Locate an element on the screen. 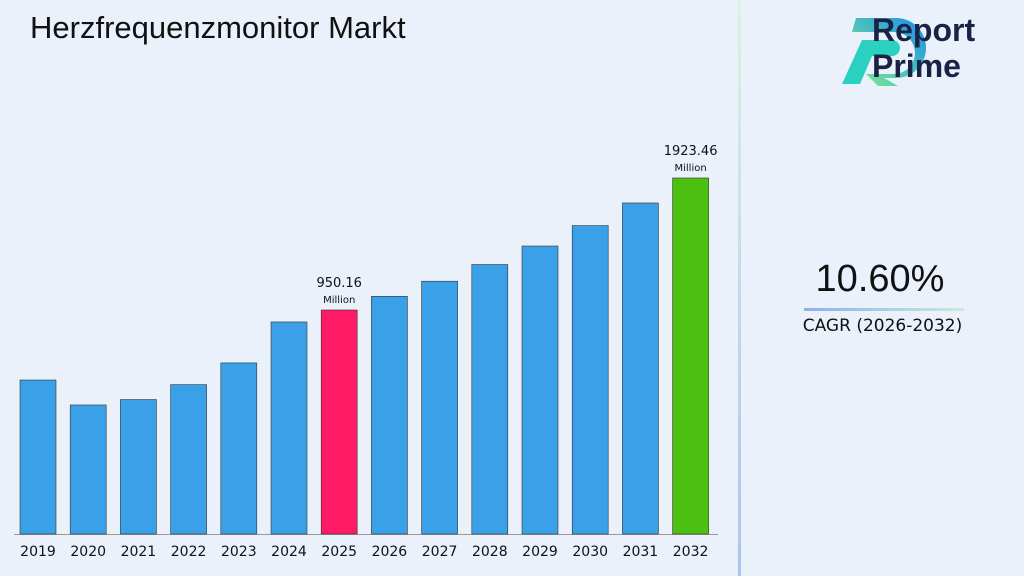  data-label-value: 1923.46 is located at coordinates (691, 151).